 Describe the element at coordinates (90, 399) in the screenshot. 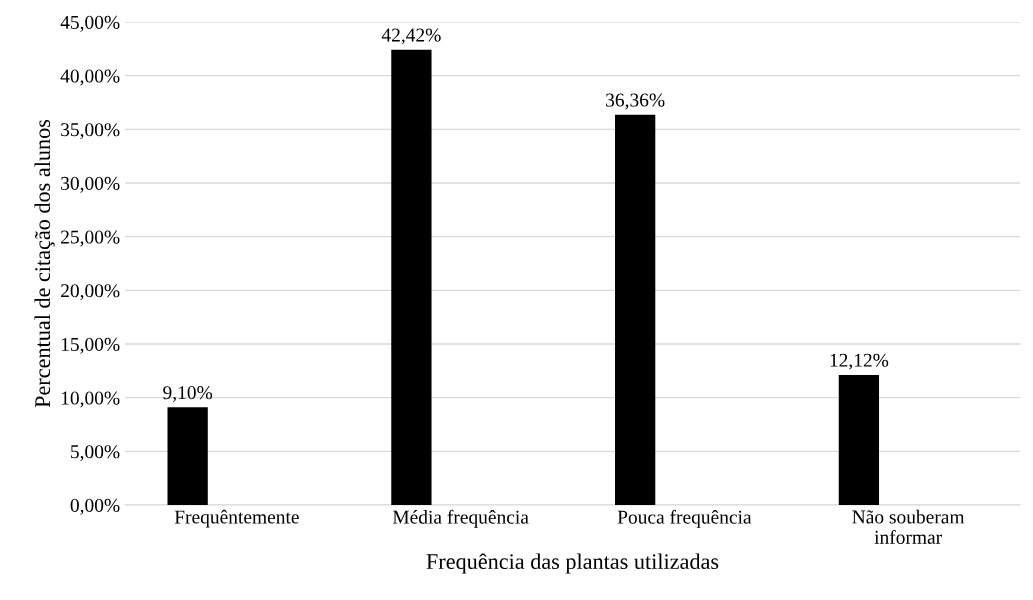

I see `y-tick-label: 10,00%` at that location.